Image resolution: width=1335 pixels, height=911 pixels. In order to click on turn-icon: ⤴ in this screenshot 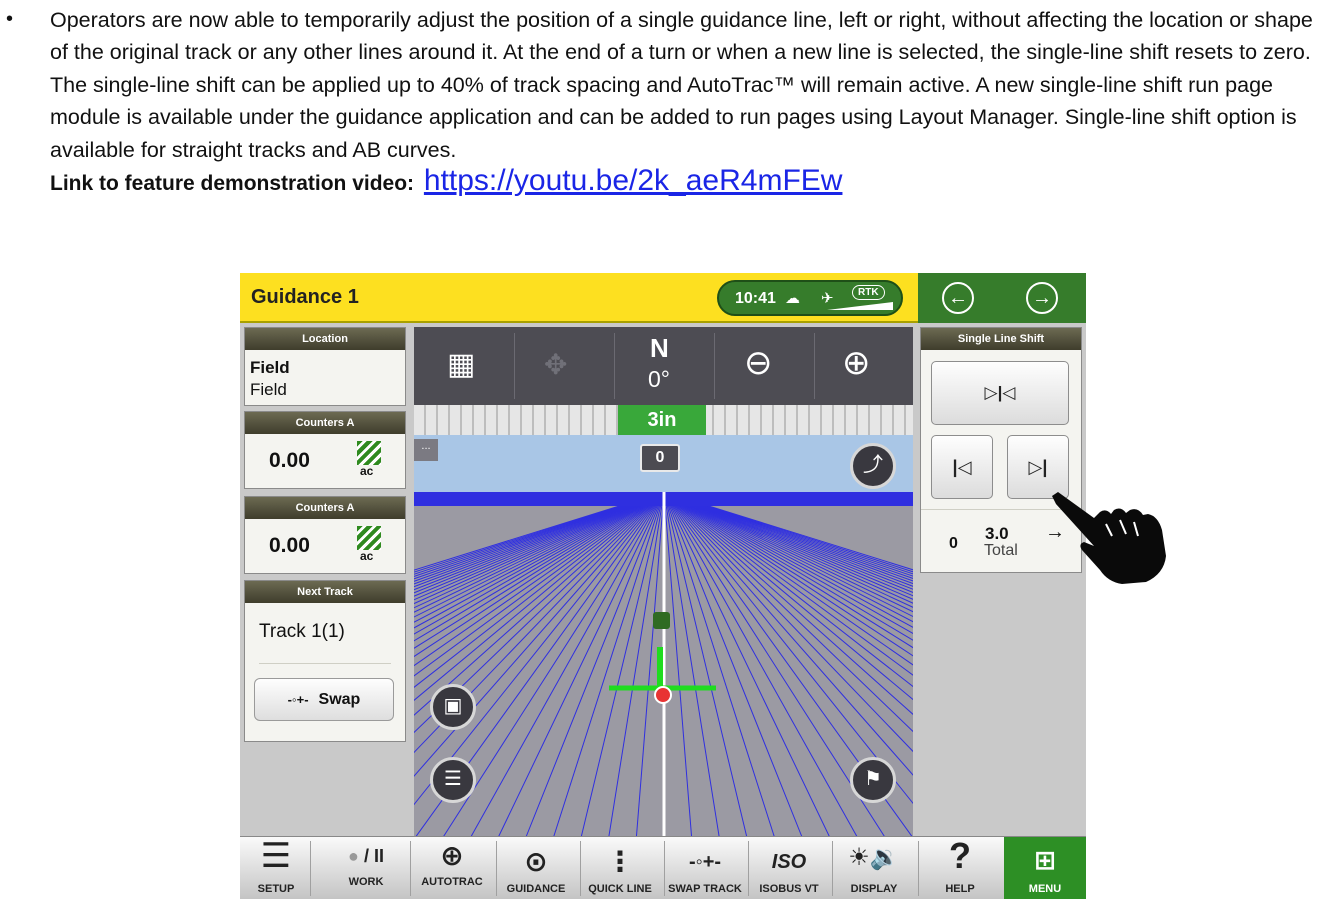, I will do `click(873, 466)`.